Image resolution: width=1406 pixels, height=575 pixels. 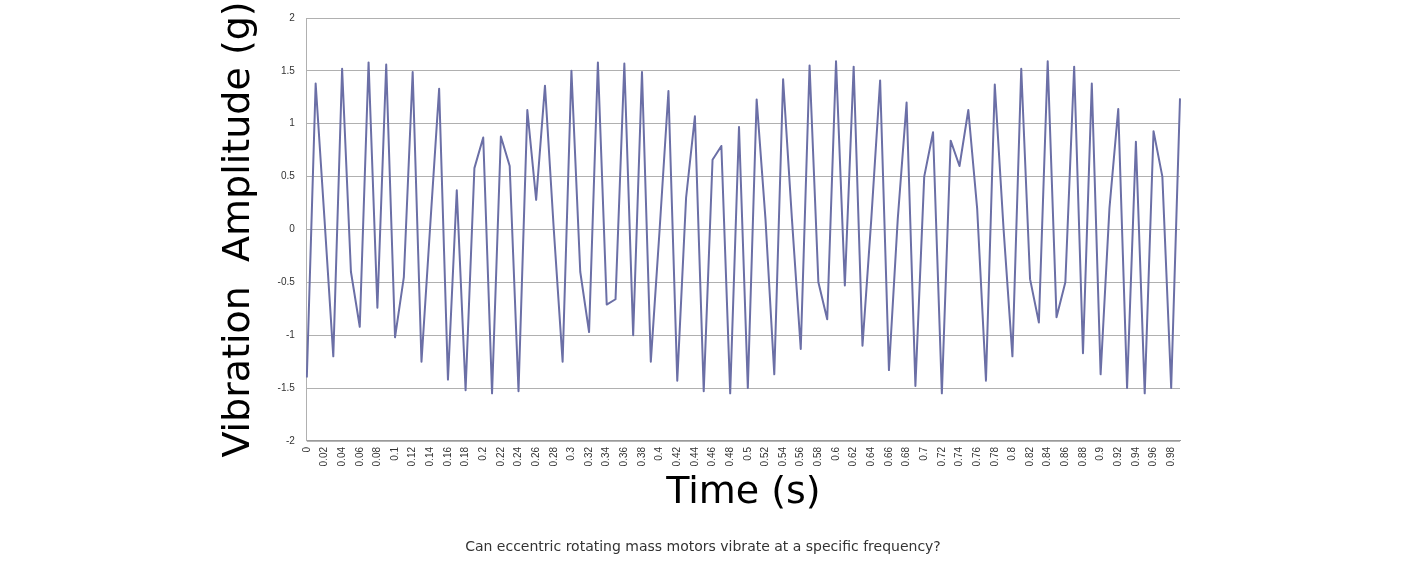 What do you see at coordinates (286, 282) in the screenshot?
I see `y-tick-label: -0.5` at bounding box center [286, 282].